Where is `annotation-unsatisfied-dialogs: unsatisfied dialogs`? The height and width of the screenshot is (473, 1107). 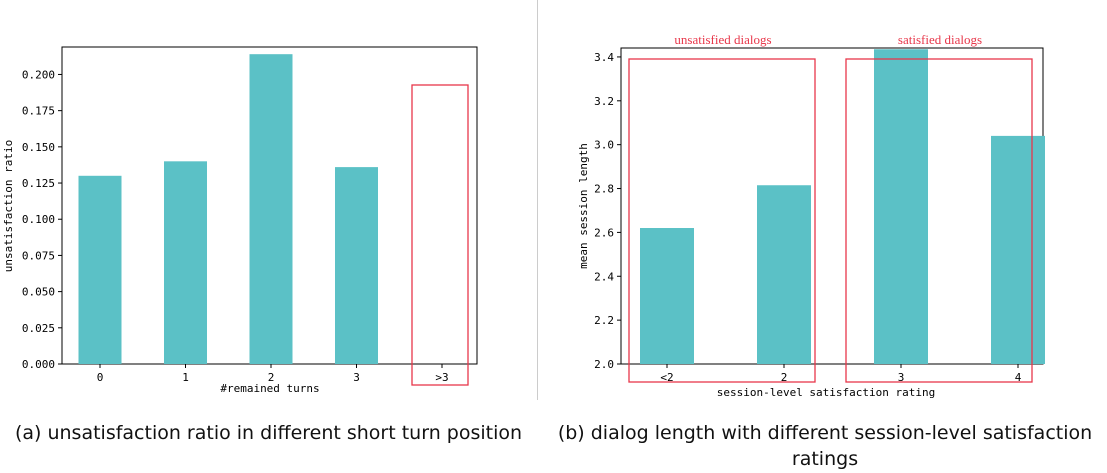
annotation-unsatisfied-dialogs: unsatisfied dialogs is located at coordinates (722, 39).